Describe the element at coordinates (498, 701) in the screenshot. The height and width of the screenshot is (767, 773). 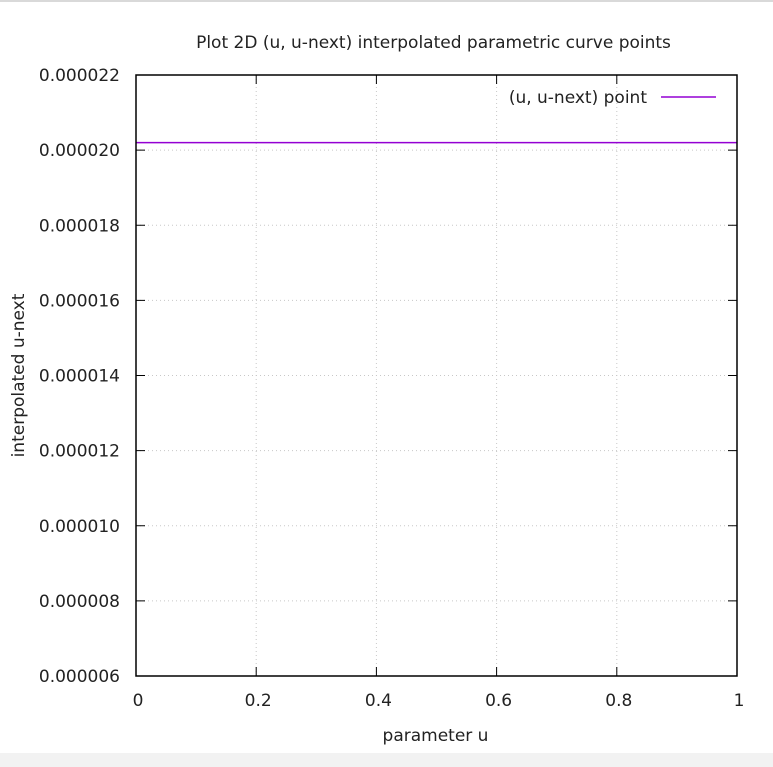
I see `x-tick-label: 0.6` at that location.